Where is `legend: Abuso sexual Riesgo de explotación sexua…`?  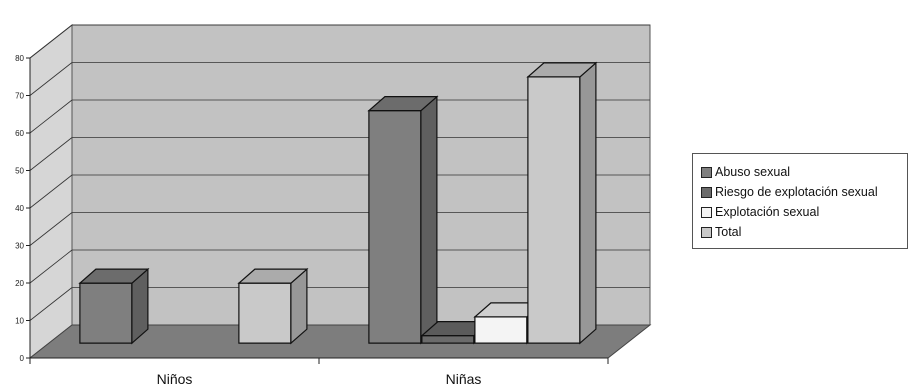
legend: Abuso sexual Riesgo de explotación sexua… is located at coordinates (800, 201).